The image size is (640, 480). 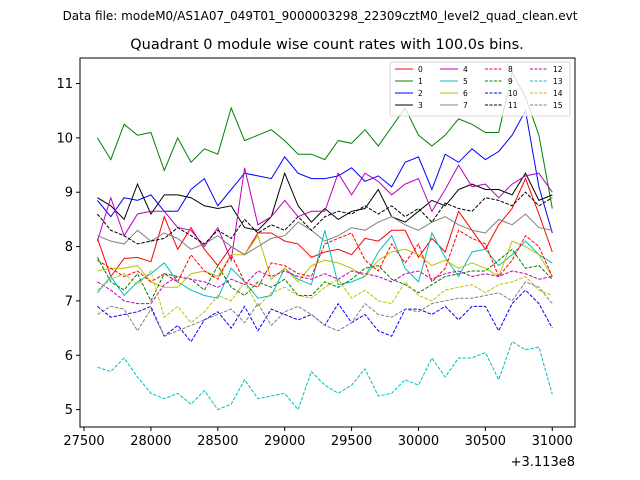 What do you see at coordinates (465, 69) in the screenshot?
I see `legend-label-4: 4` at bounding box center [465, 69].